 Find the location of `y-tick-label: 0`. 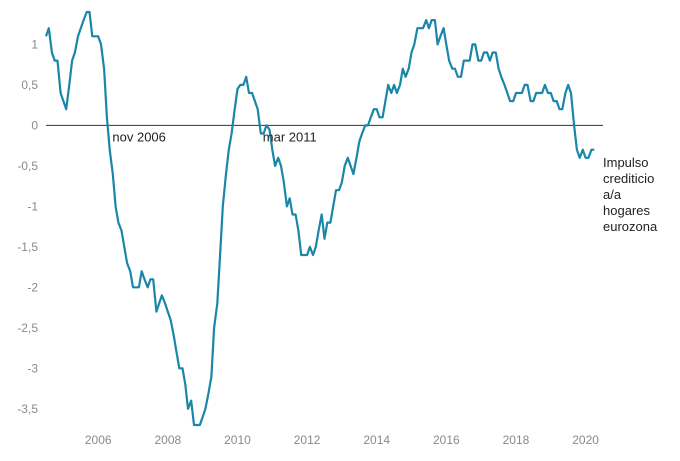

y-tick-label: 0 is located at coordinates (34, 125).